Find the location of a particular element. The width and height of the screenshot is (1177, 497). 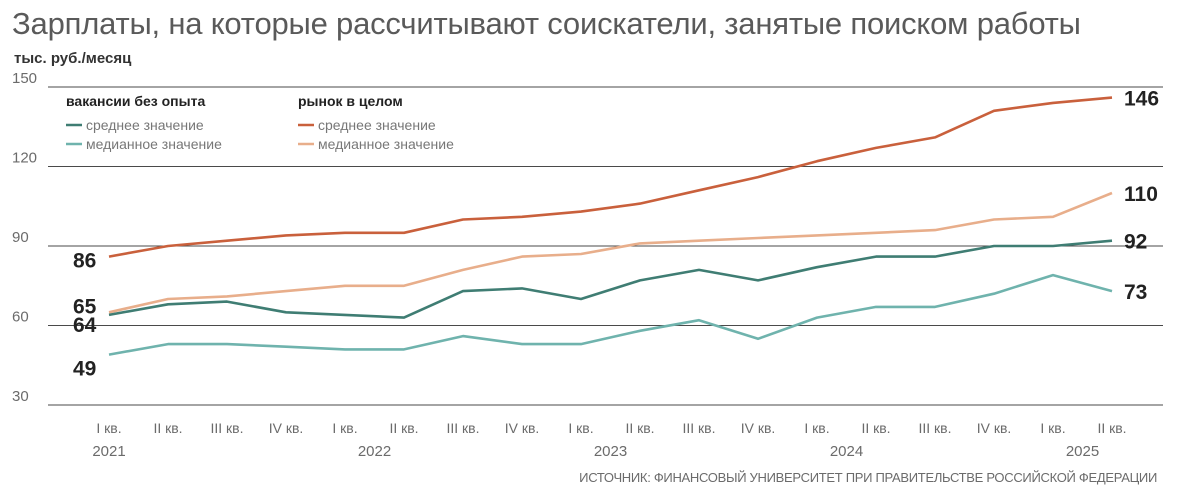

legend-heading: вакансии без опыта is located at coordinates (135, 101).